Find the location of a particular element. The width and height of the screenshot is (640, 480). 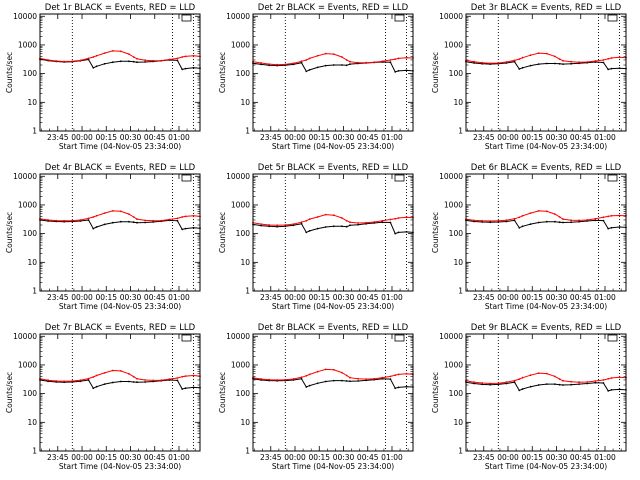

panel-title: Det 5r BLACK = Events, RED = LLD is located at coordinates (333, 168).